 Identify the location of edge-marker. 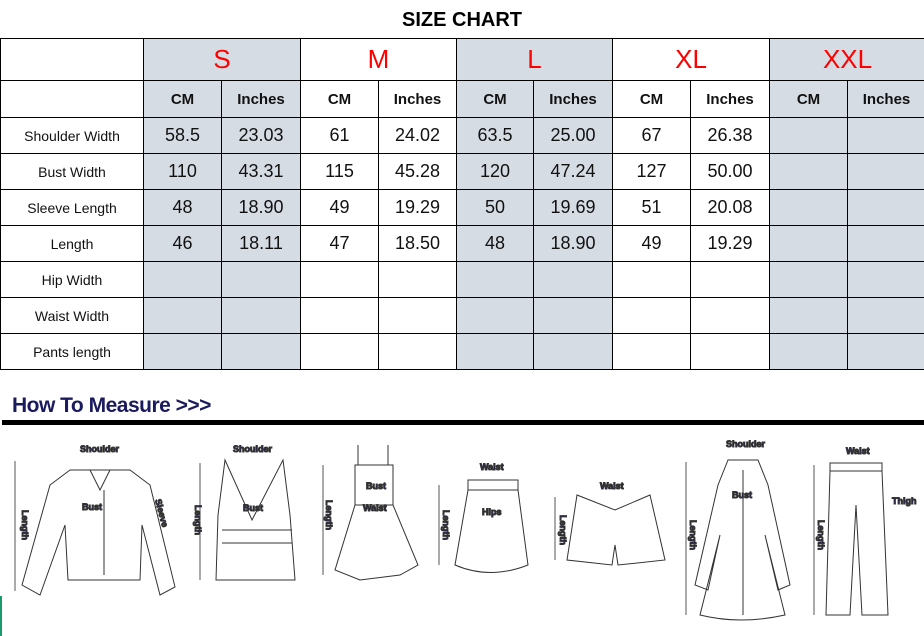
(1, 616).